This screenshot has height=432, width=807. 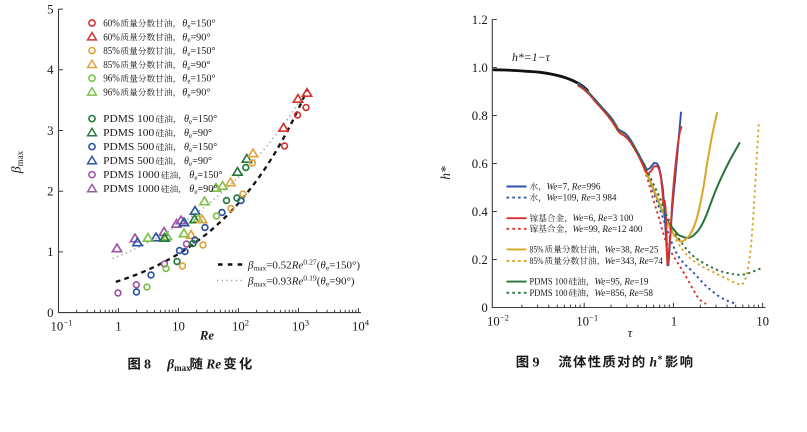 What do you see at coordinates (536, 363) in the screenshot?
I see `svg-text: 9` at bounding box center [536, 363].